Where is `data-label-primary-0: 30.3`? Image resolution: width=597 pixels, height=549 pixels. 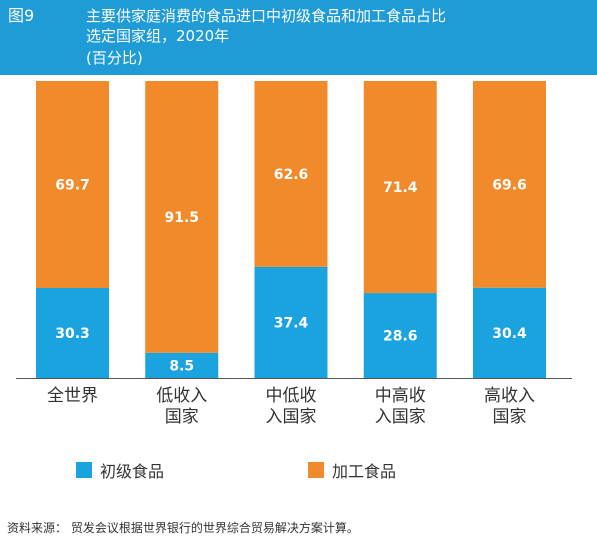
data-label-primary-0: 30.3 is located at coordinates (72, 334).